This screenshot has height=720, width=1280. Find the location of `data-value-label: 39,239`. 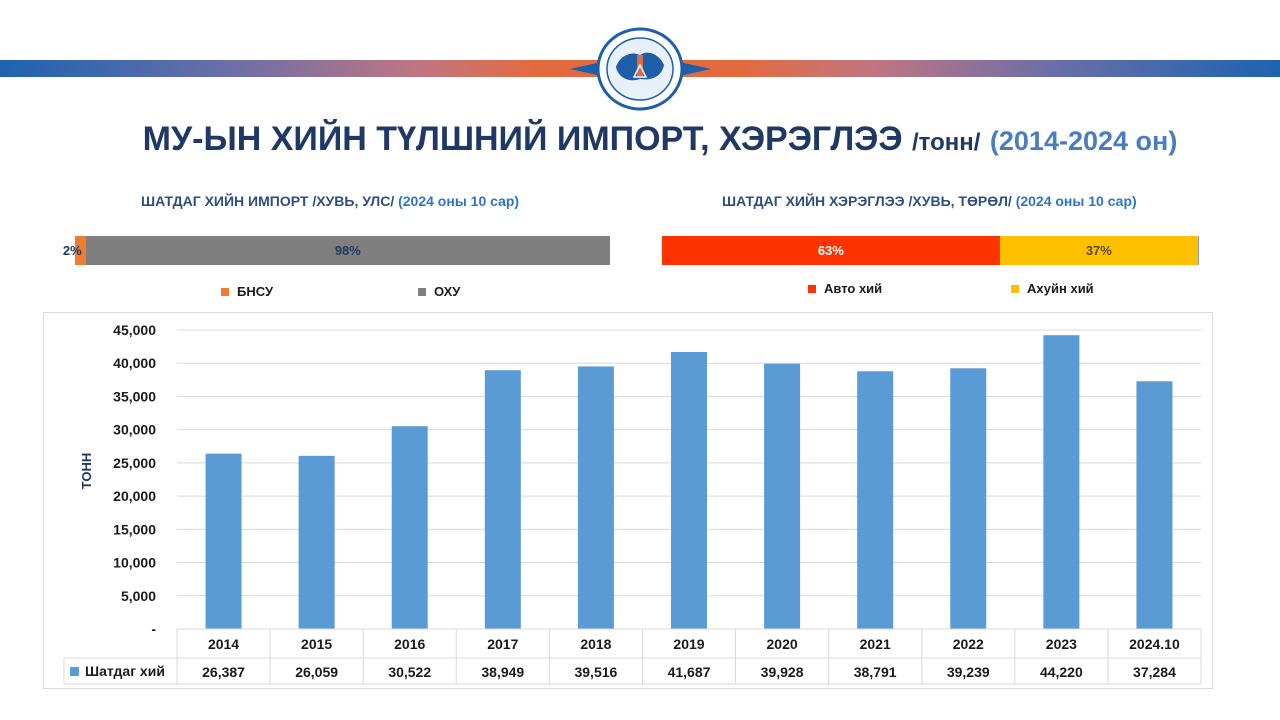

data-value-label: 39,239 is located at coordinates (968, 672).